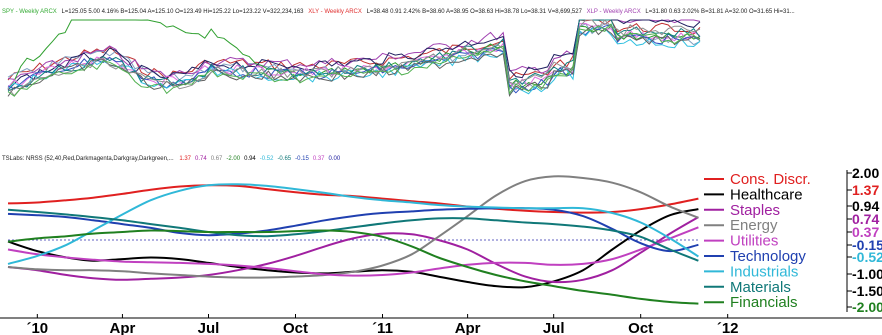 This screenshot has height=335, width=882. Describe the element at coordinates (754, 241) in the screenshot. I see `legend-label: Utilities` at that location.